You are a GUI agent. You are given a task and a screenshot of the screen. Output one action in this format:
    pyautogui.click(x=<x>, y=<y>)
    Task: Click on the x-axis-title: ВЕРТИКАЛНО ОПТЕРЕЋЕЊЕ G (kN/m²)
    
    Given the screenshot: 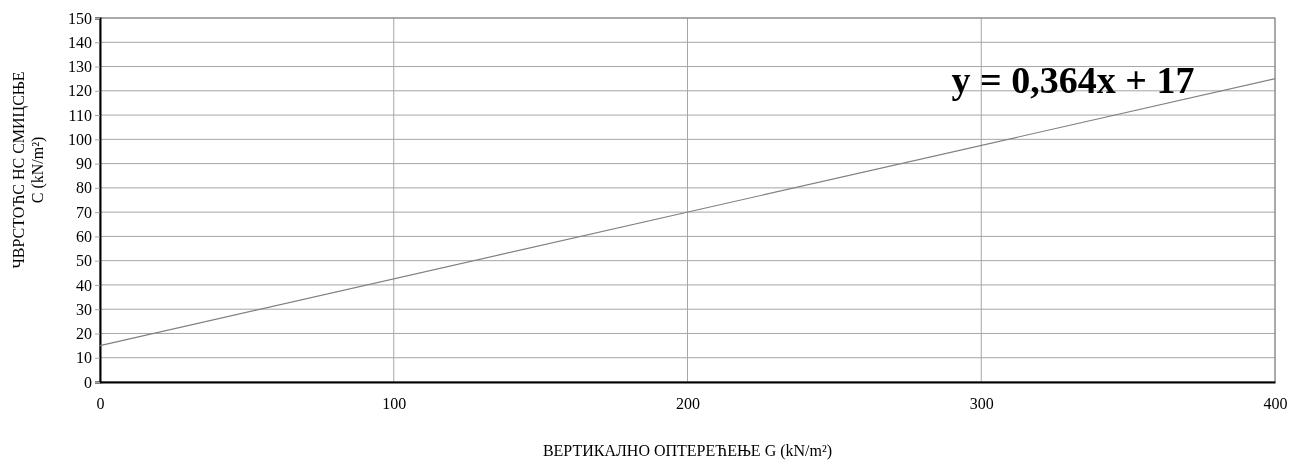 What is the action you would take?
    pyautogui.click(x=687, y=451)
    